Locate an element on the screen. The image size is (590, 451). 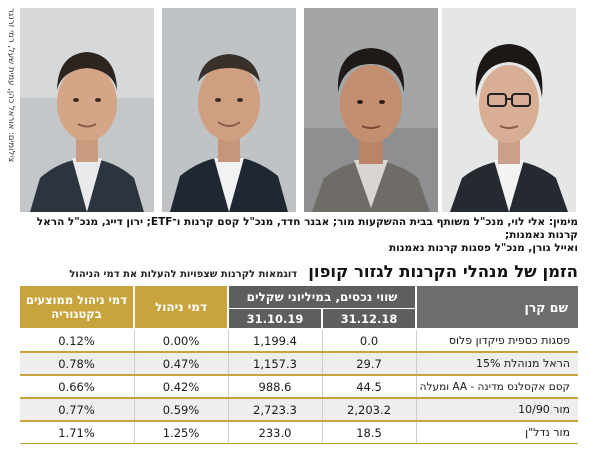
header-avg-fee: דמי ניהול ממוצעים בקטגוריה is located at coordinates (76, 307).